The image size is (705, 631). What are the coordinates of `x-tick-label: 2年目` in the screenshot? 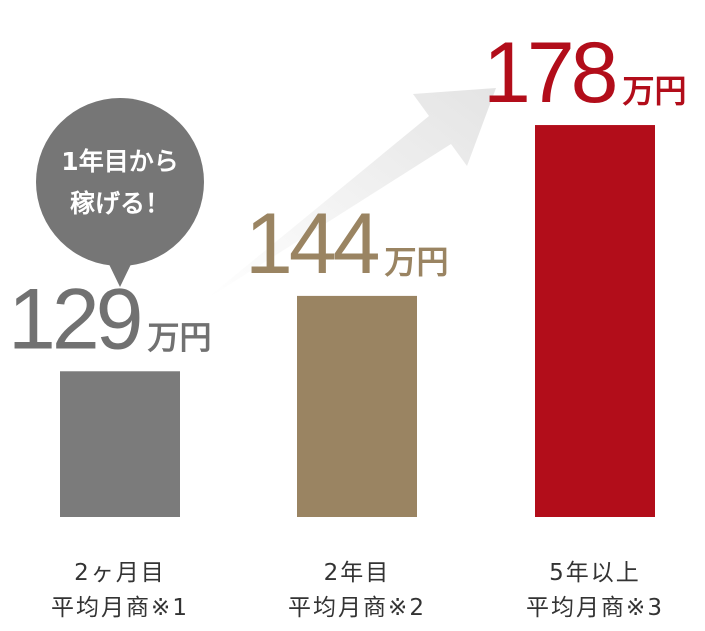 It's located at (357, 573).